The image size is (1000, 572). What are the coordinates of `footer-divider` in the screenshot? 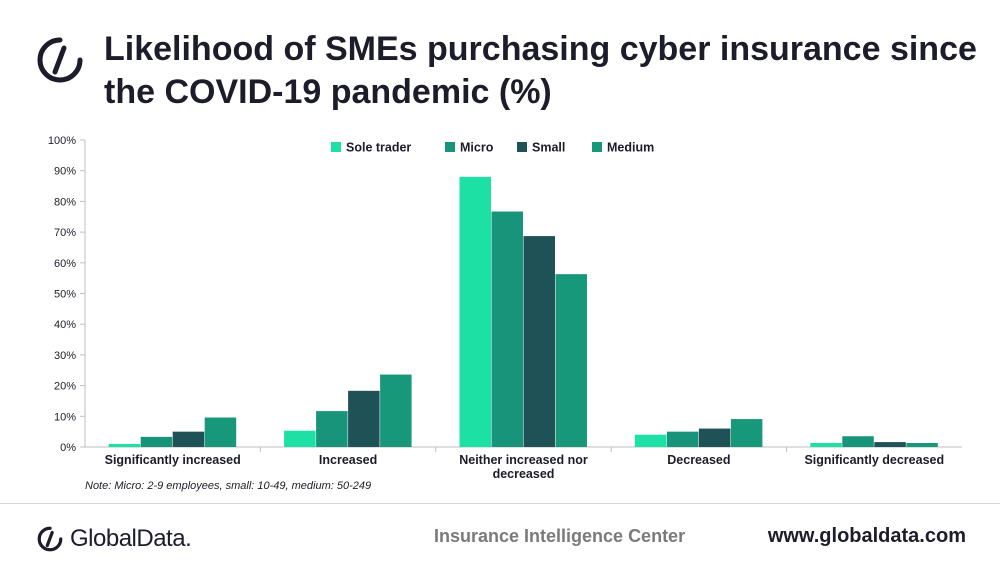 It's located at (500, 503).